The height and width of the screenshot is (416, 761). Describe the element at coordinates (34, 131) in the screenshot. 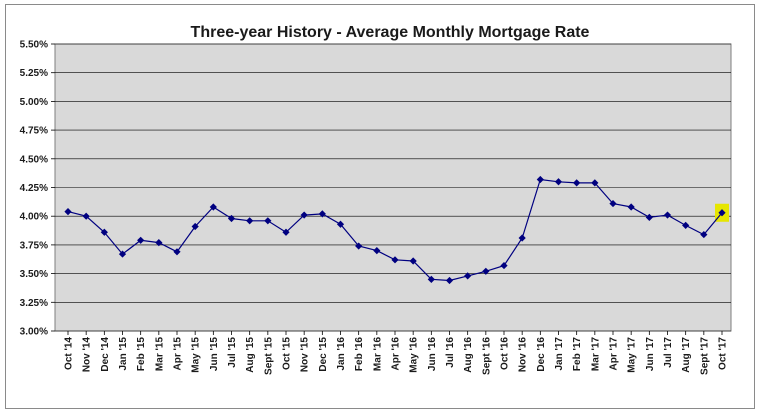

I see `y-tick-label: 4.75%` at that location.